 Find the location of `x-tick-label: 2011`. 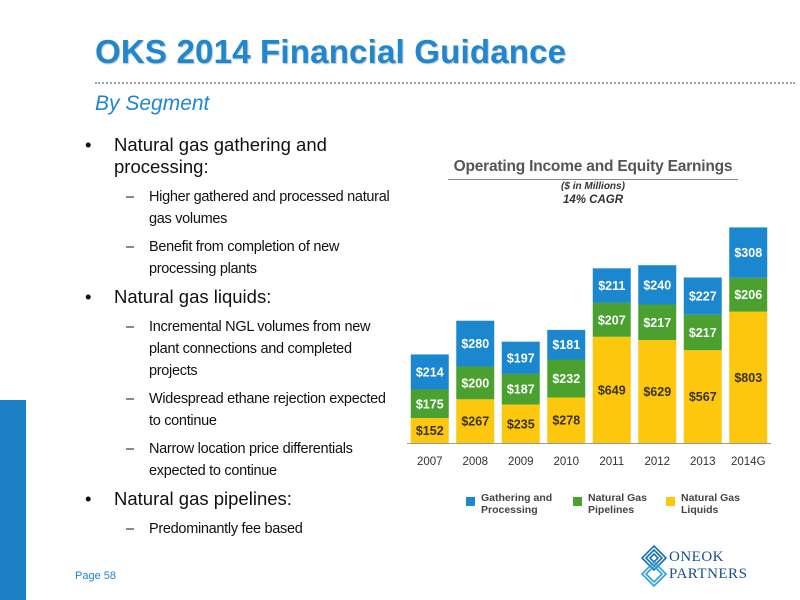

x-tick-label: 2011 is located at coordinates (611, 462).